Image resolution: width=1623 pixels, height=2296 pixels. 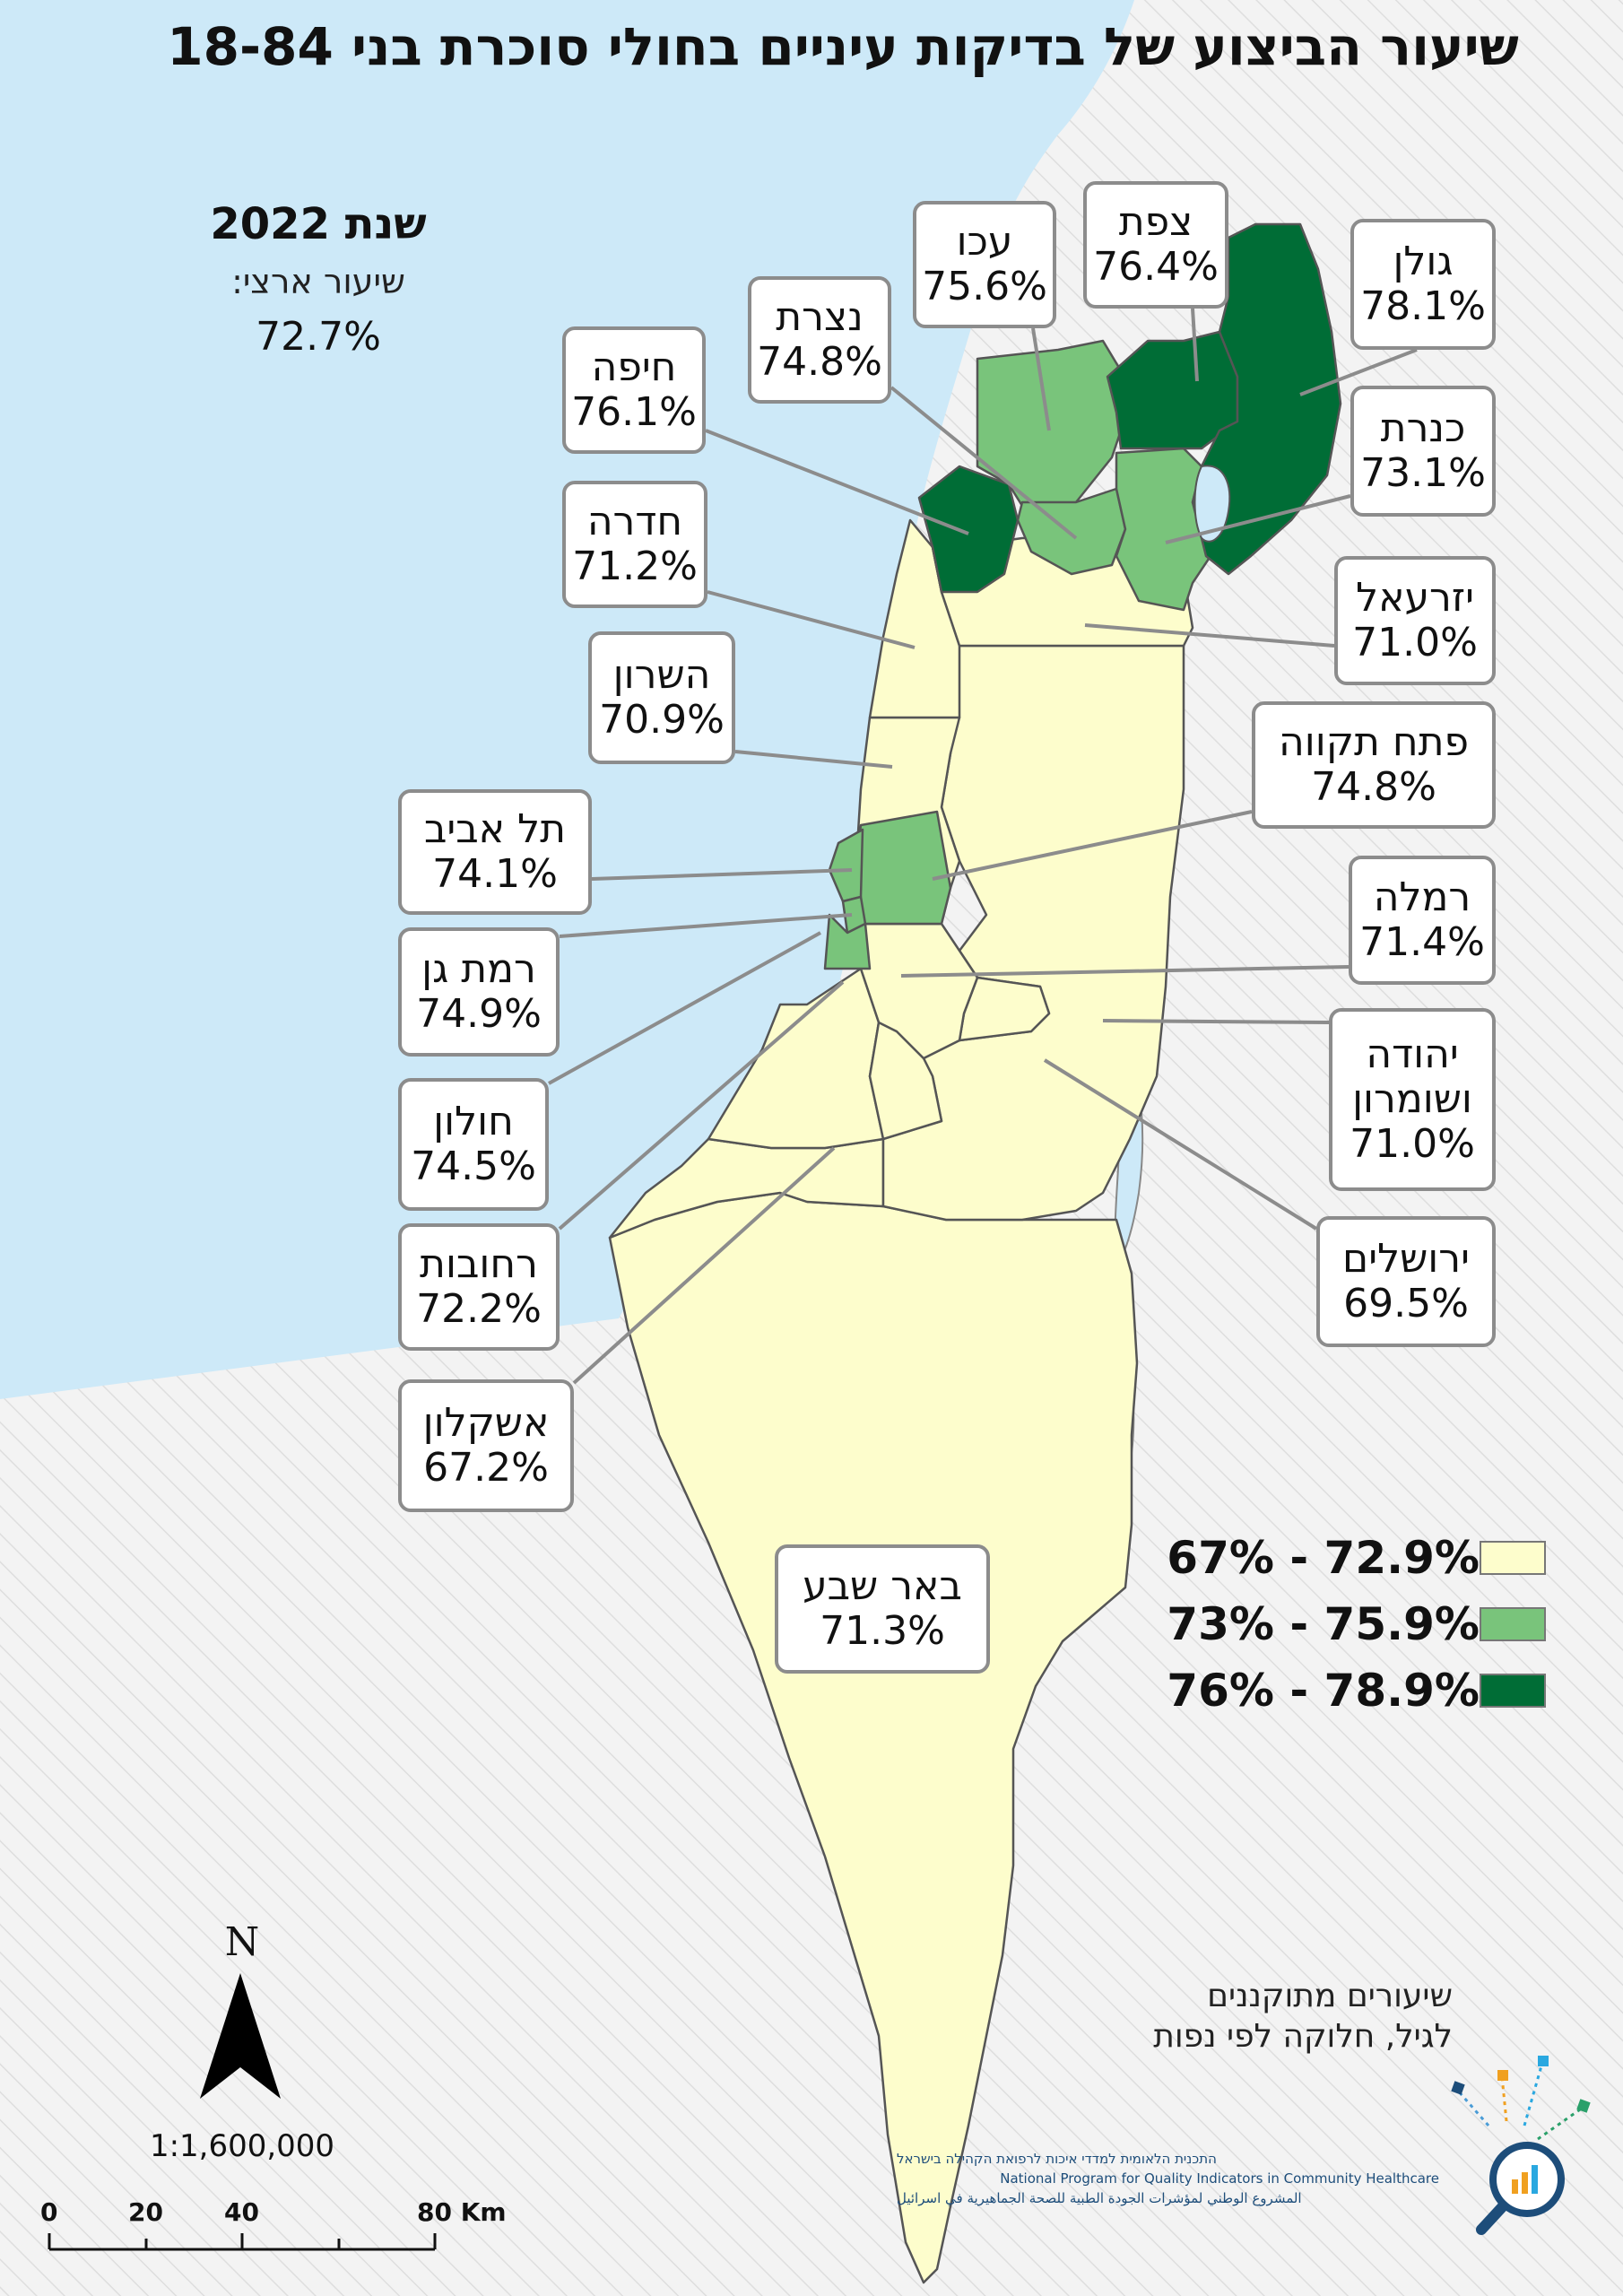 What do you see at coordinates (1303, 2036) in the screenshot?
I see `note-line-2: לגיל, חלוקה לפי נפות` at bounding box center [1303, 2036].